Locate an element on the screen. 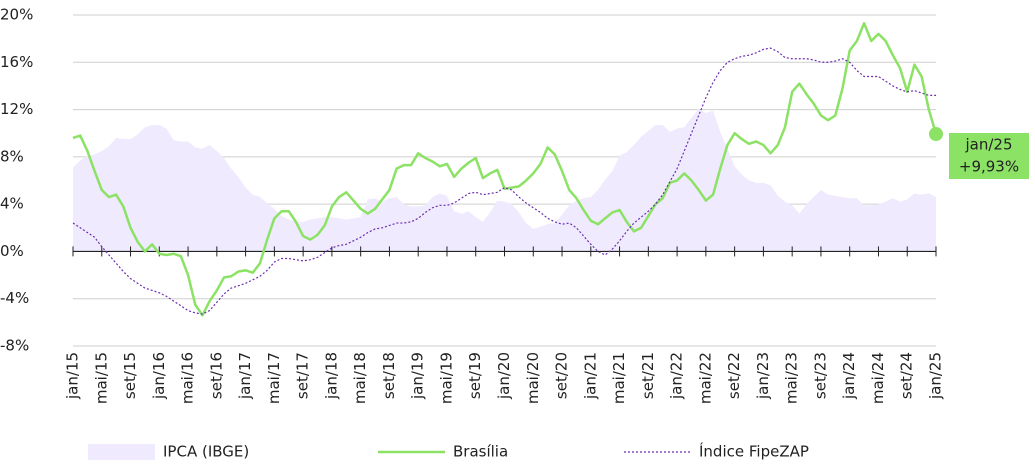 The image size is (1035, 465). x-tick-label: set/20 is located at coordinates (562, 375).